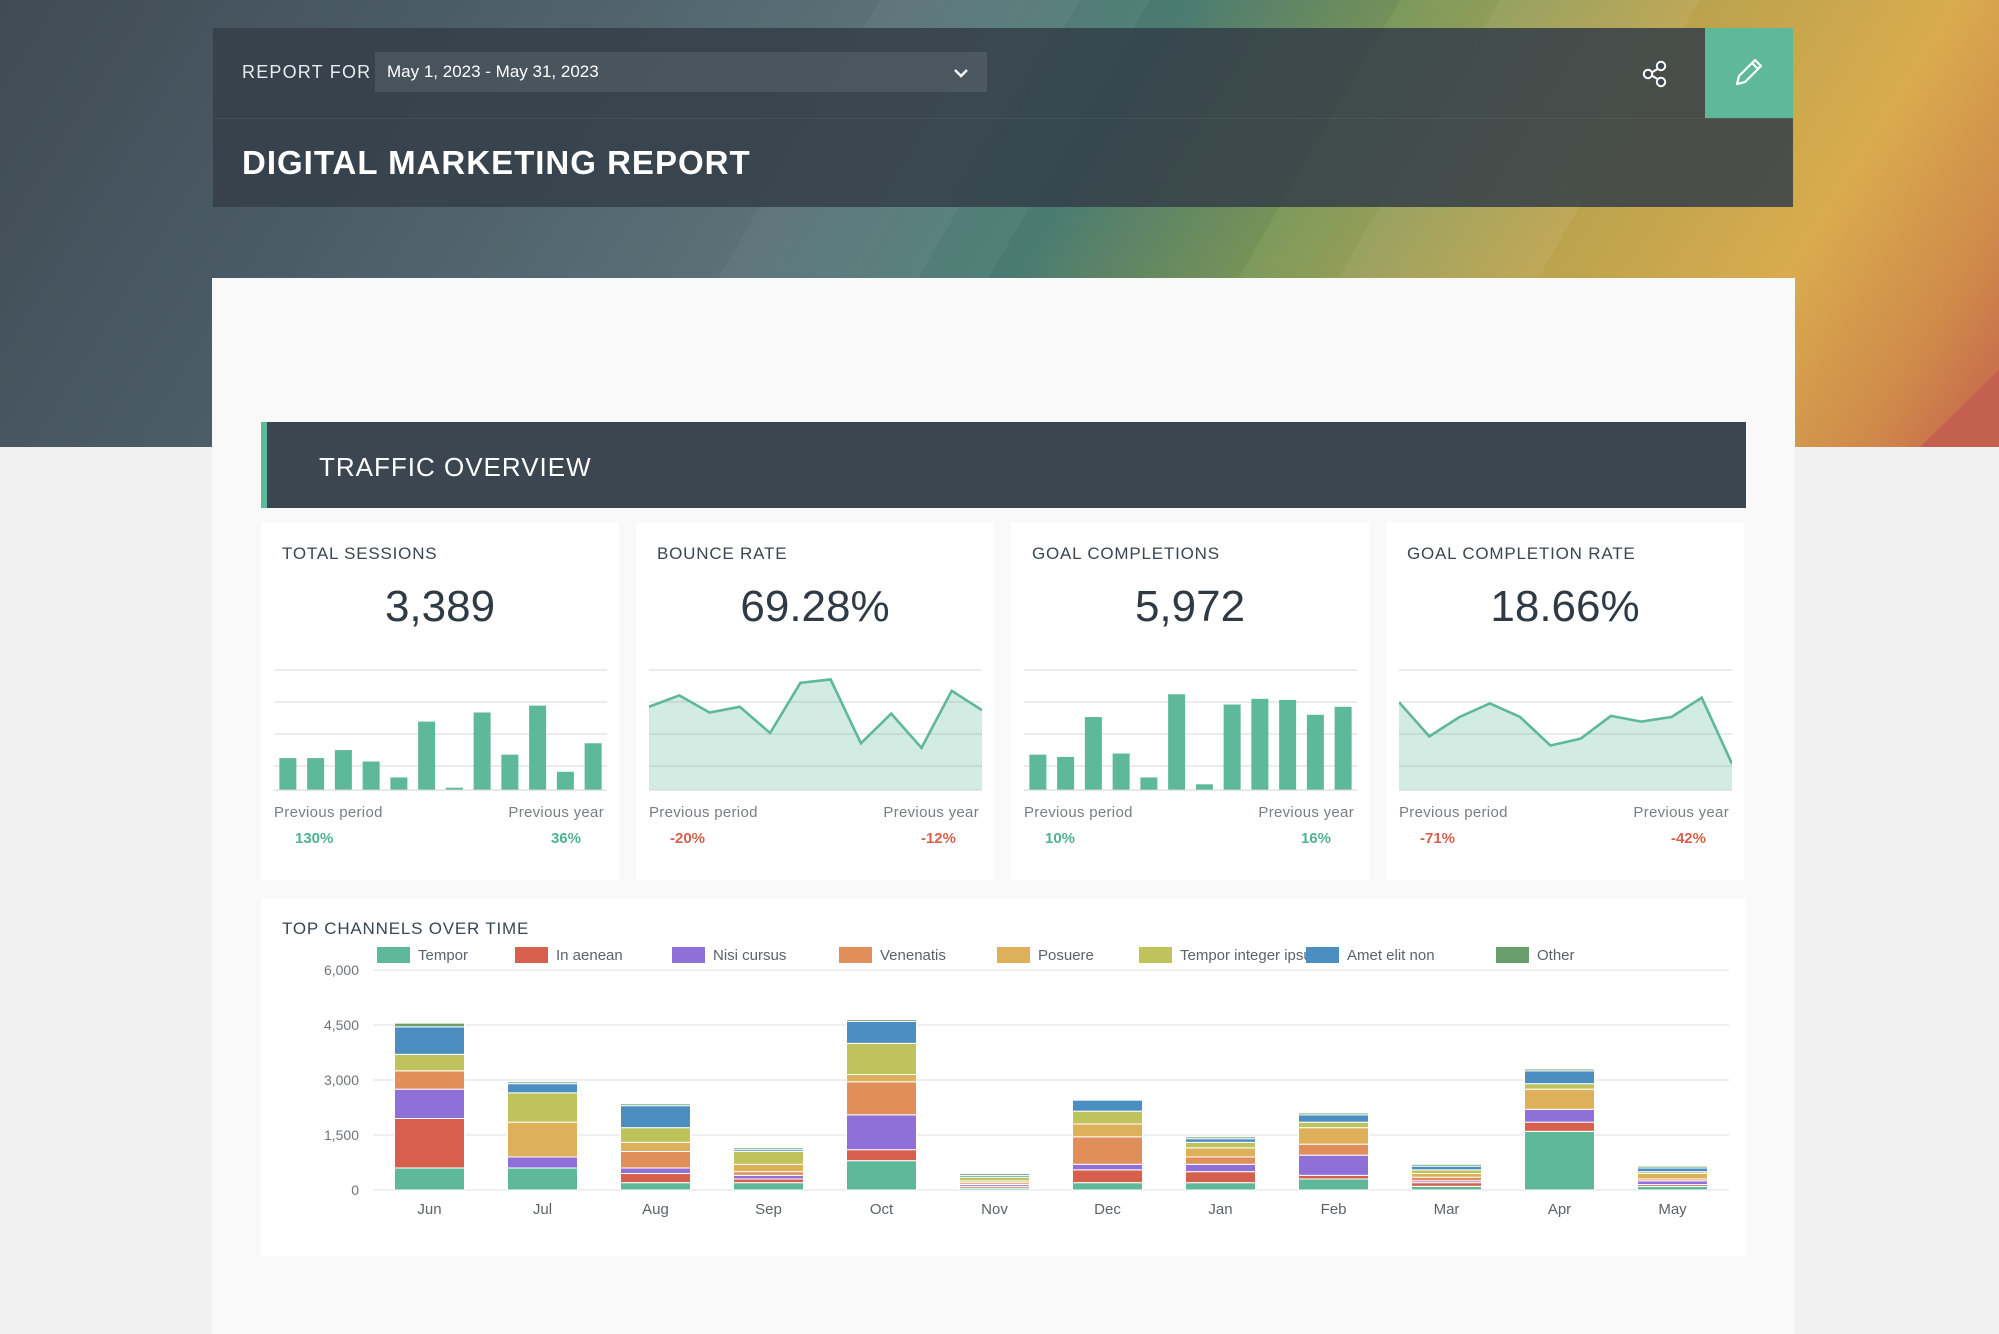 The image size is (1999, 1334). Describe the element at coordinates (406, 928) in the screenshot. I see `chart-title: TOP CHANNELS OVER TIME` at that location.